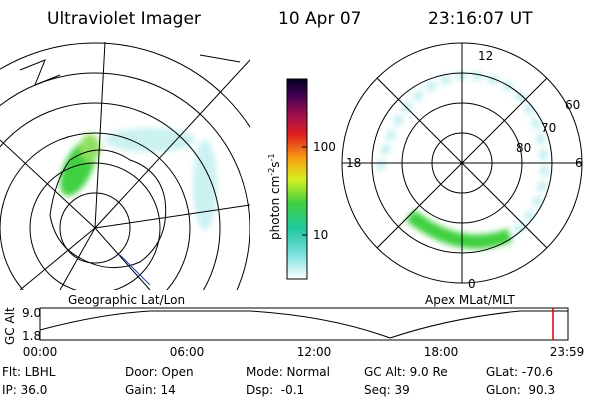  What do you see at coordinates (519, 372) in the screenshot?
I see `status-field: GLat: -70.6` at bounding box center [519, 372].